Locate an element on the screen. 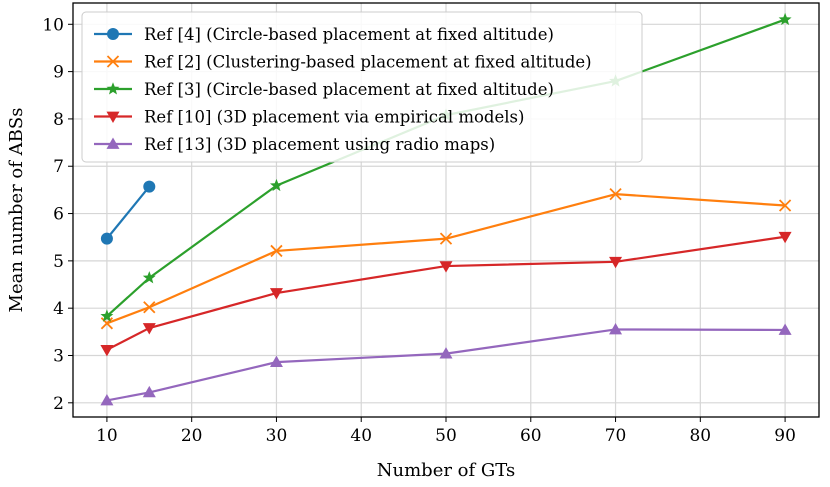 The image size is (830, 487). y-tick-label: 8 is located at coordinates (58, 120).